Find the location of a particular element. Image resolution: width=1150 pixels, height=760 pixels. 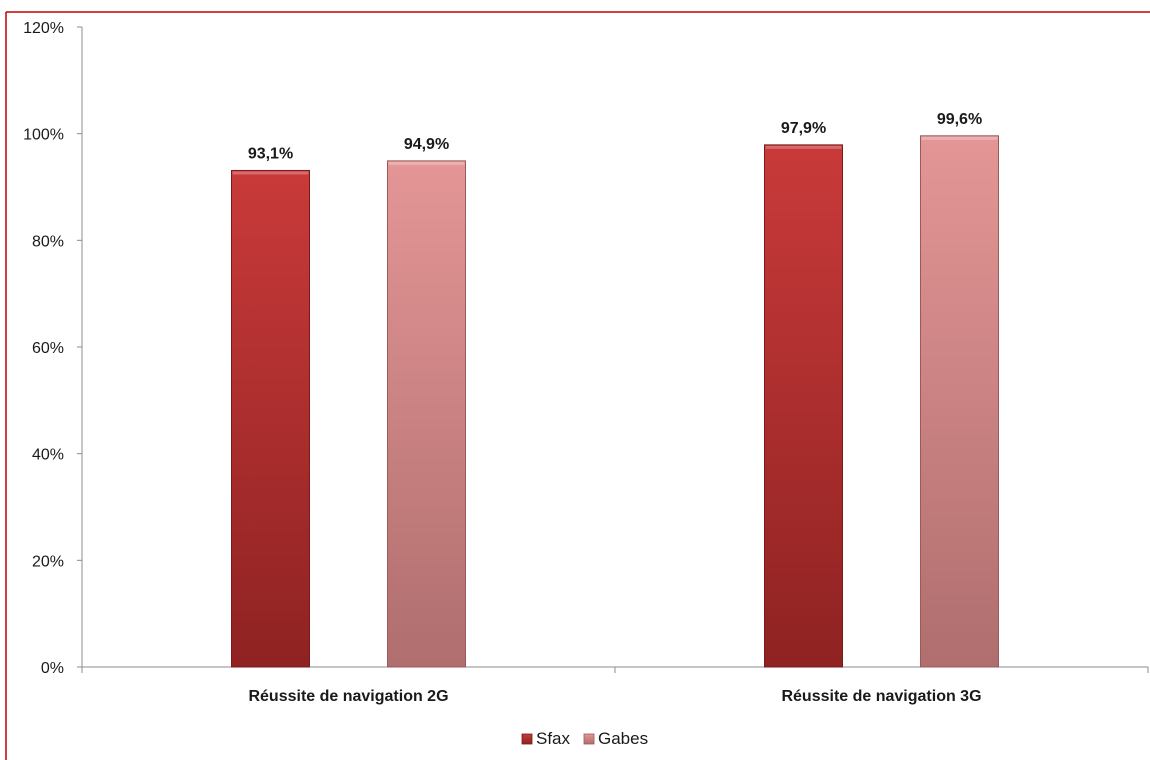

x-category-label: Réussite de navigation 2G is located at coordinates (348, 696).